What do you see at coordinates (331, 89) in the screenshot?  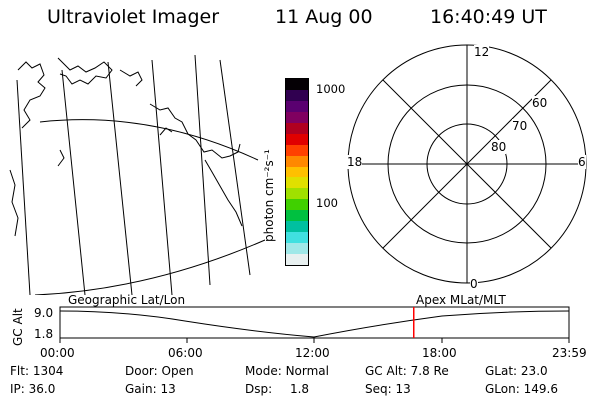 I see `colorbar-tick-1000: 1000` at bounding box center [331, 89].